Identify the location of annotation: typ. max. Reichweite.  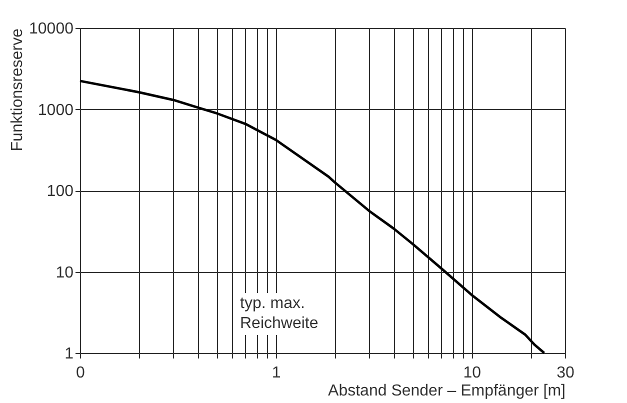
(279, 313).